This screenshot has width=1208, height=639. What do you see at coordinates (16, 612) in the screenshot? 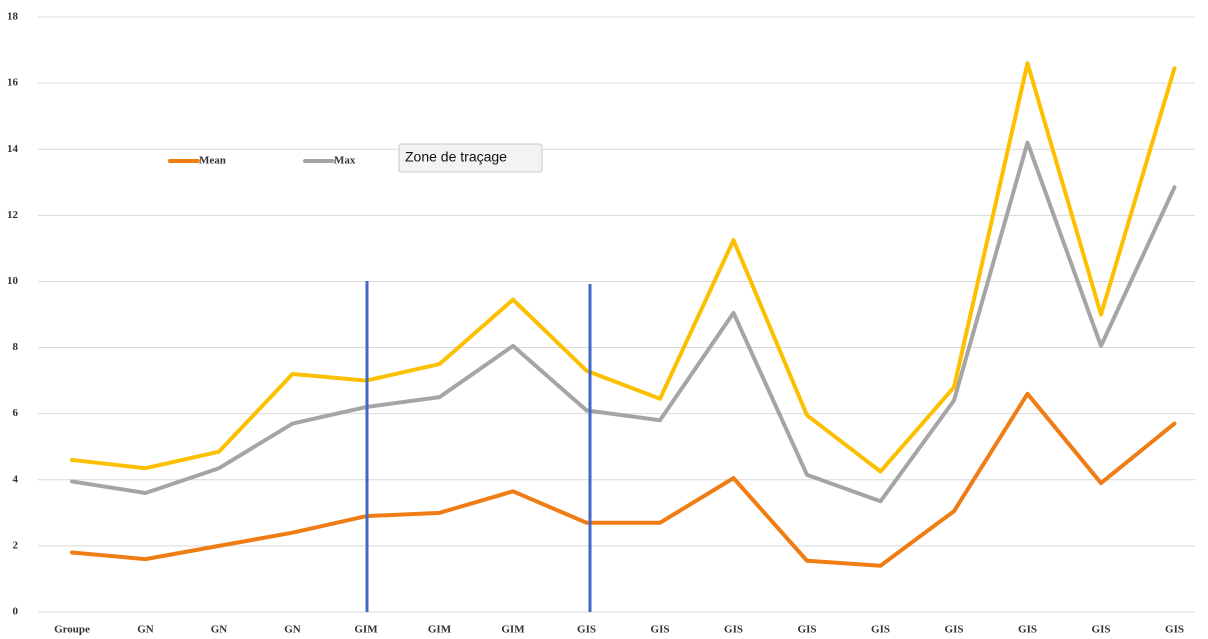
I see `y-tick-label: 0` at bounding box center [16, 612].